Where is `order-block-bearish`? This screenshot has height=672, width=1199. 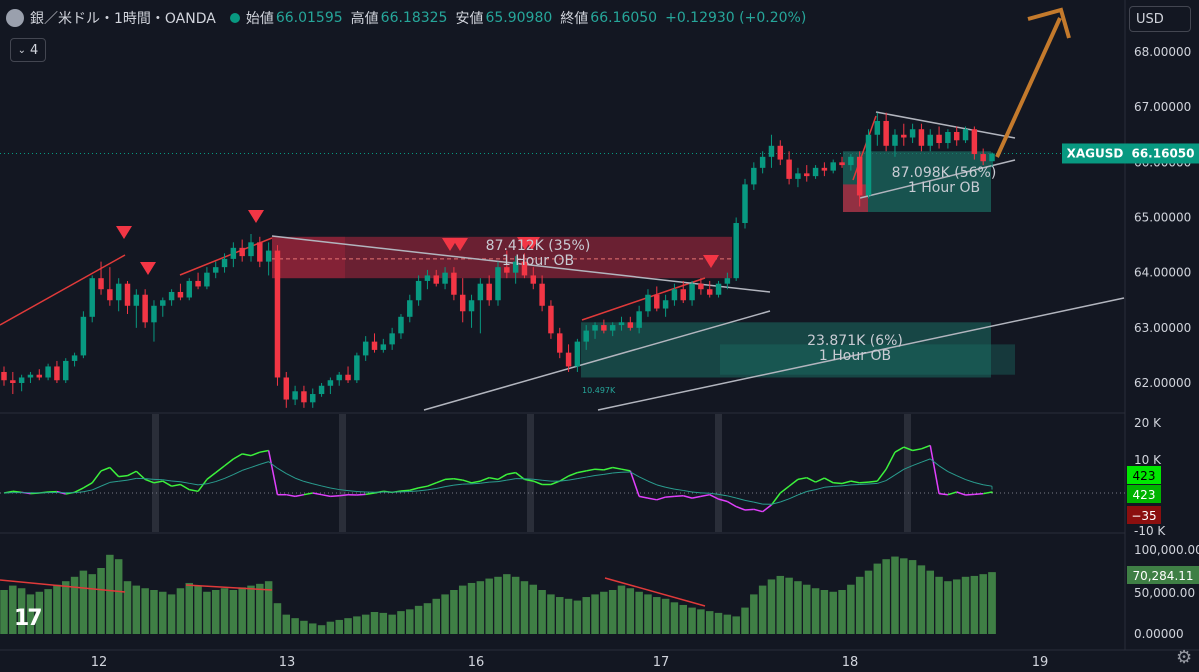
order-block-bearish is located at coordinates (502, 257).